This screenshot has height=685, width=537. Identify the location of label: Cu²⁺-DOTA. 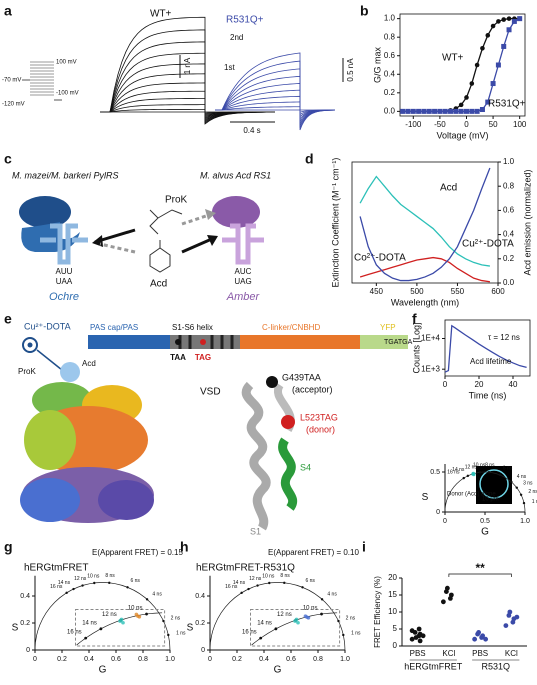
(47, 326).